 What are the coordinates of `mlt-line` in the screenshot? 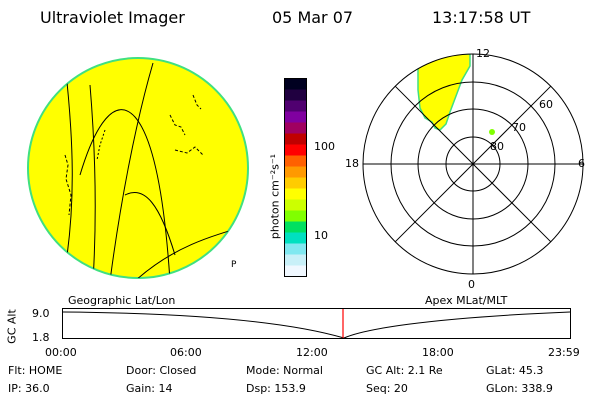 It's located at (473, 164).